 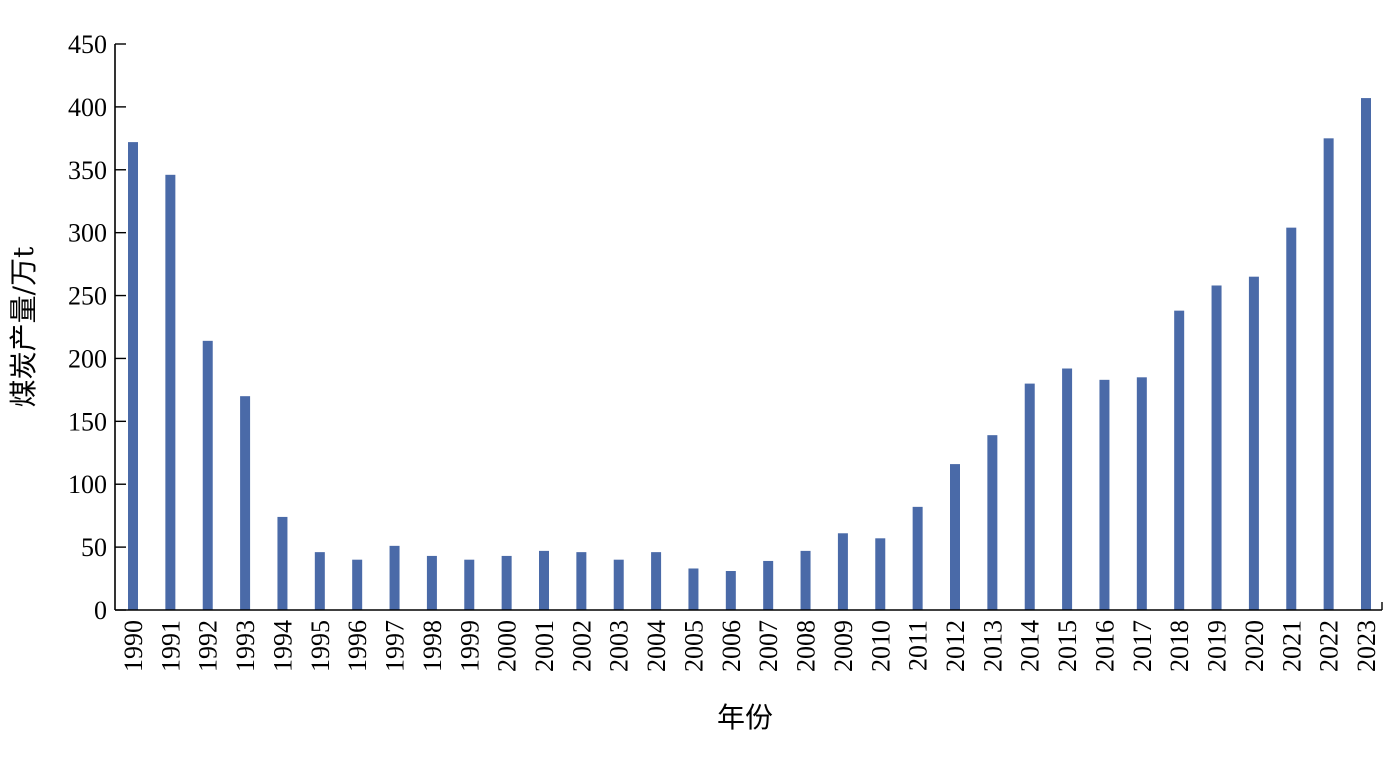 What do you see at coordinates (87, 170) in the screenshot?
I see `y-tick-label: 350` at bounding box center [87, 170].